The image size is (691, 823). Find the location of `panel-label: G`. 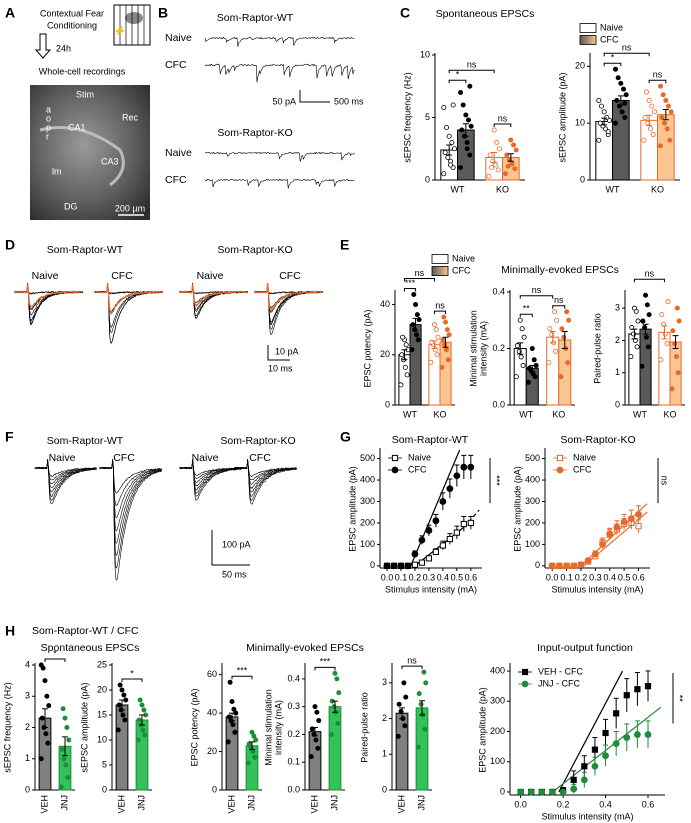

panel-label: G is located at coordinates (345, 437).